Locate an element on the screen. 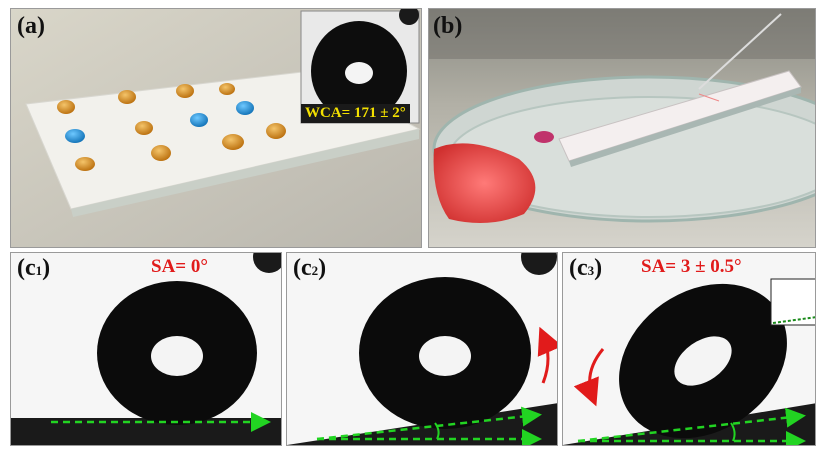  panel-c2-label: (c2) is located at coordinates (310, 268).